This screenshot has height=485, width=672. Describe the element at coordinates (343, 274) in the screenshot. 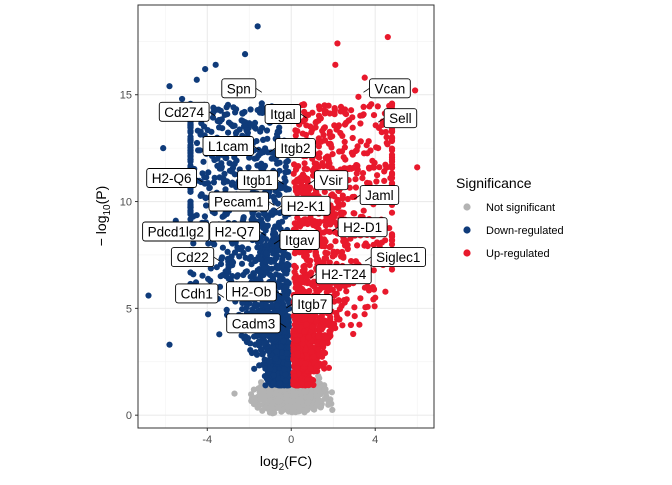

I see `gene-label-h2-t24: H2-T24` at that location.